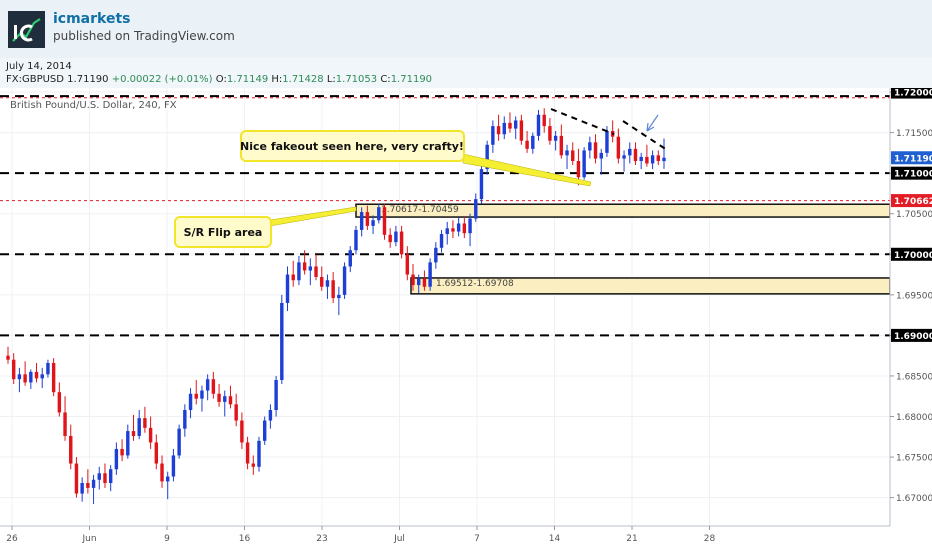 Image resolution: width=932 pixels, height=550 pixels. Describe the element at coordinates (167, 539) in the screenshot. I see `x-tick-label: 9` at that location.